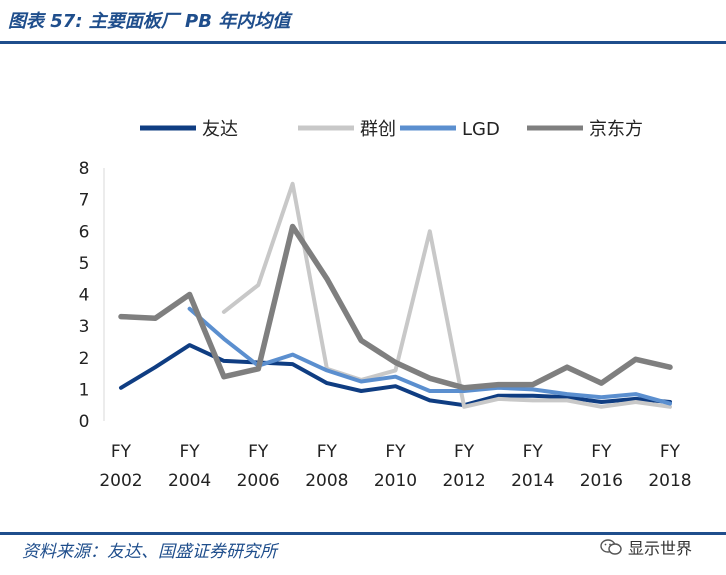  I want to click on header-rule, so click(363, 42).